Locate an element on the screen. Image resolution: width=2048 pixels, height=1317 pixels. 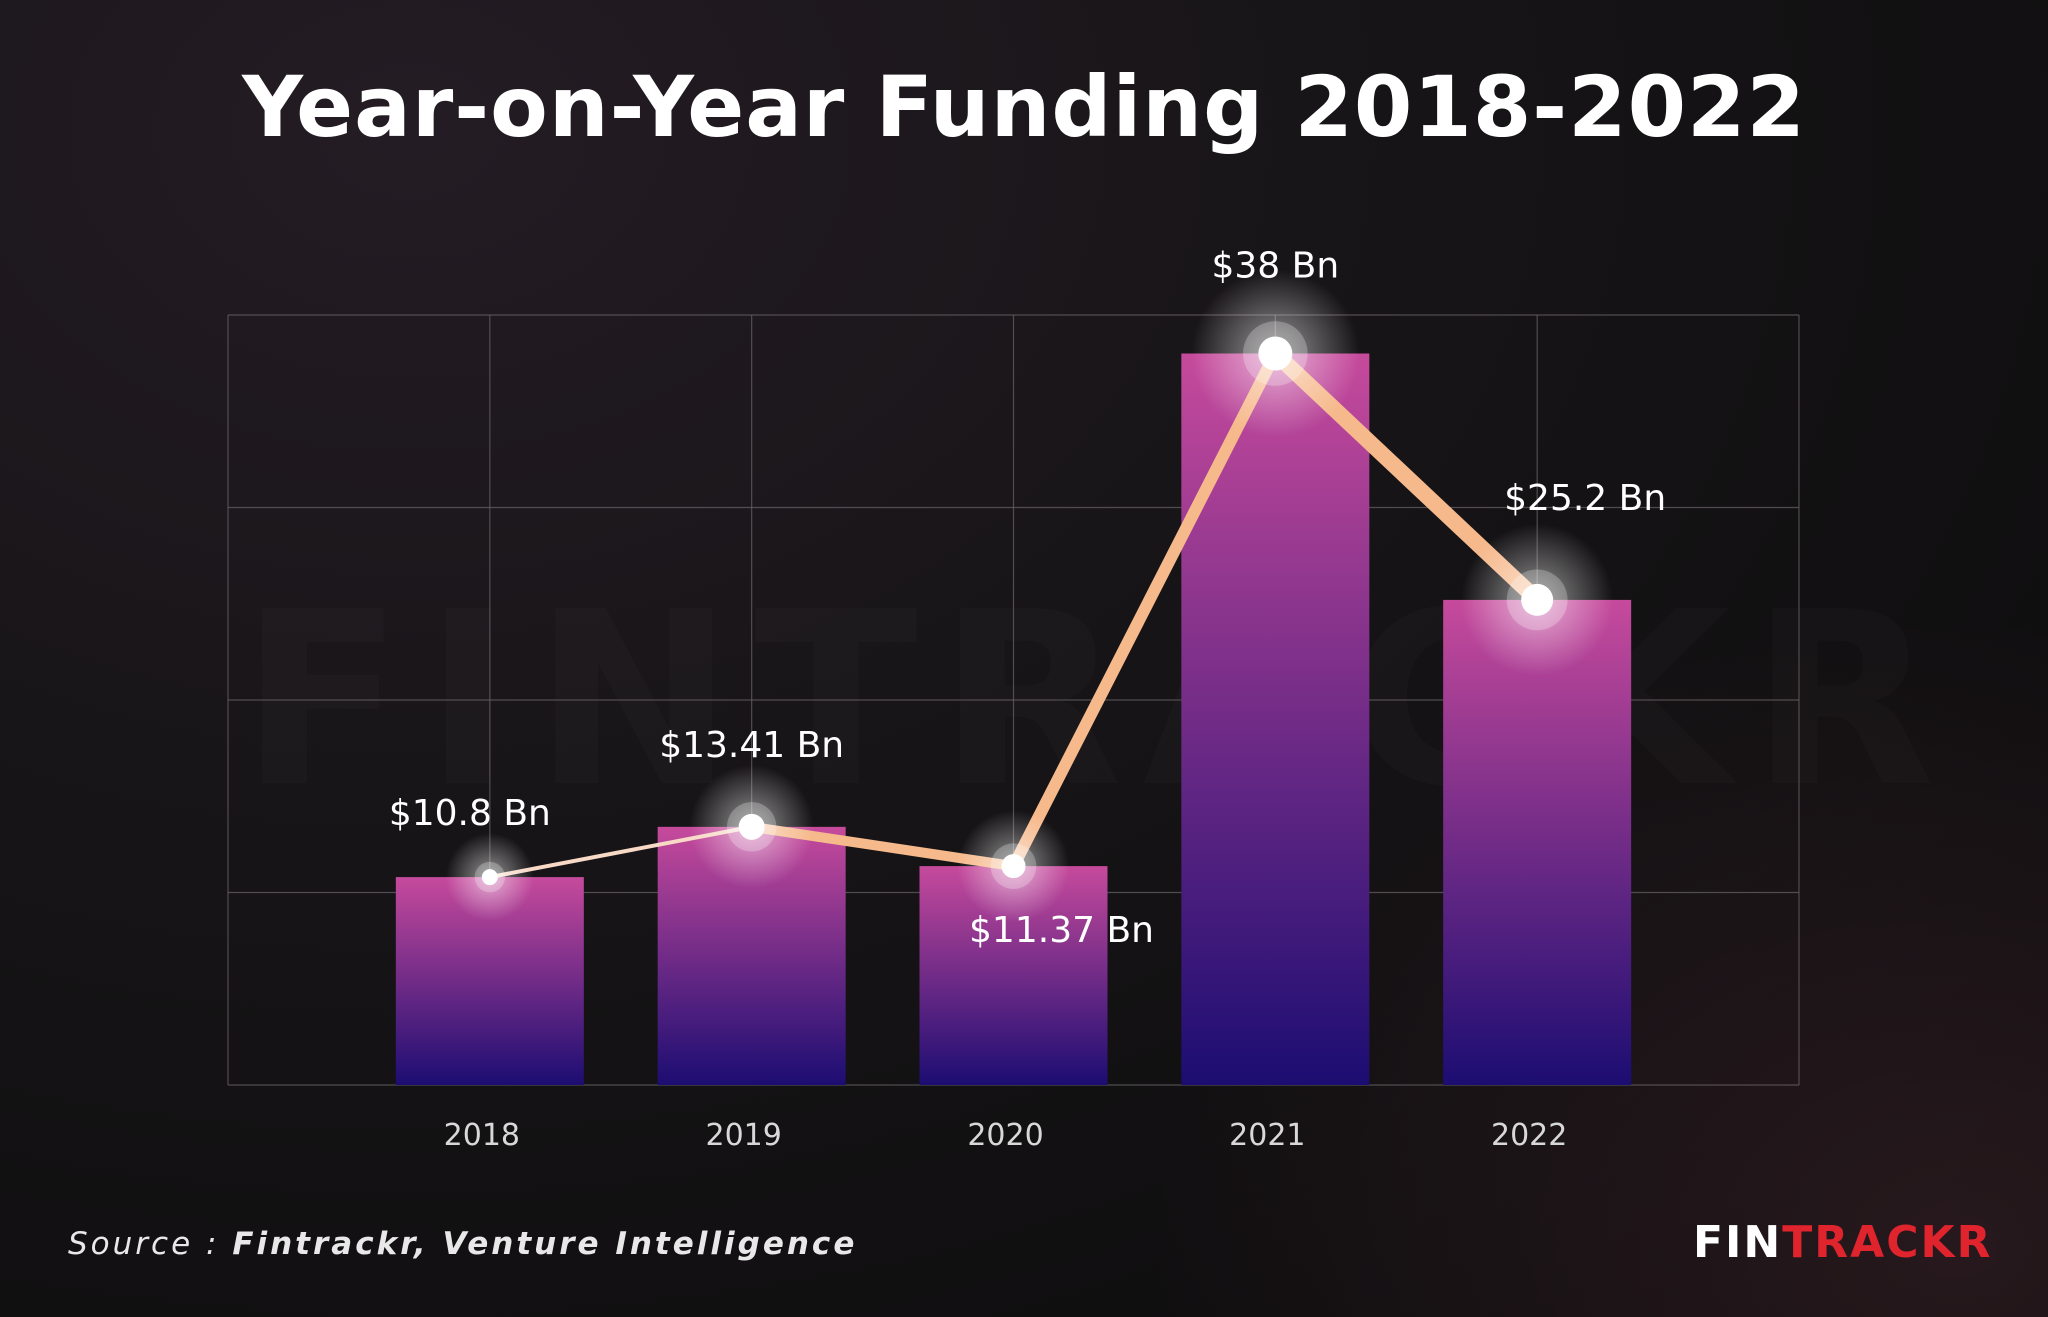
bar-2022 is located at coordinates (1537, 842).